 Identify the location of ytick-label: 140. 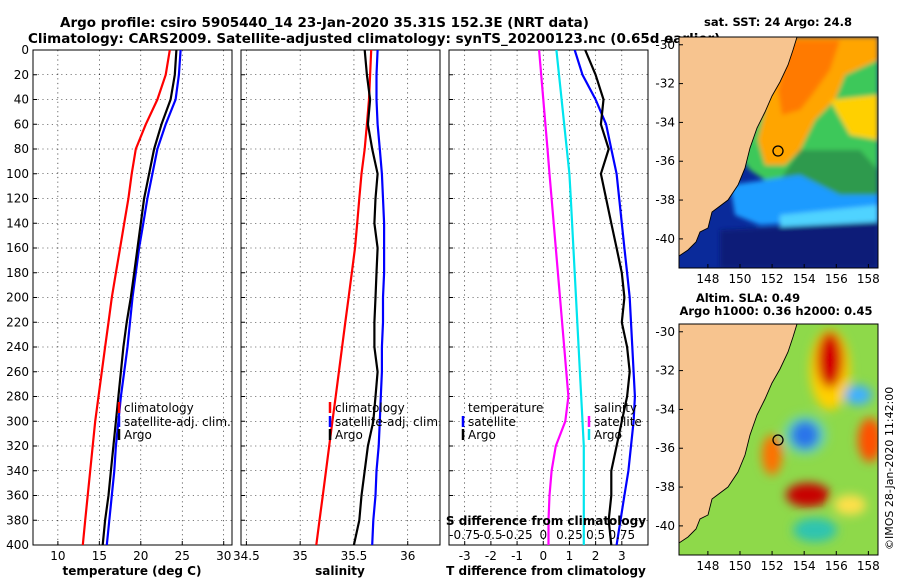
(17, 223).